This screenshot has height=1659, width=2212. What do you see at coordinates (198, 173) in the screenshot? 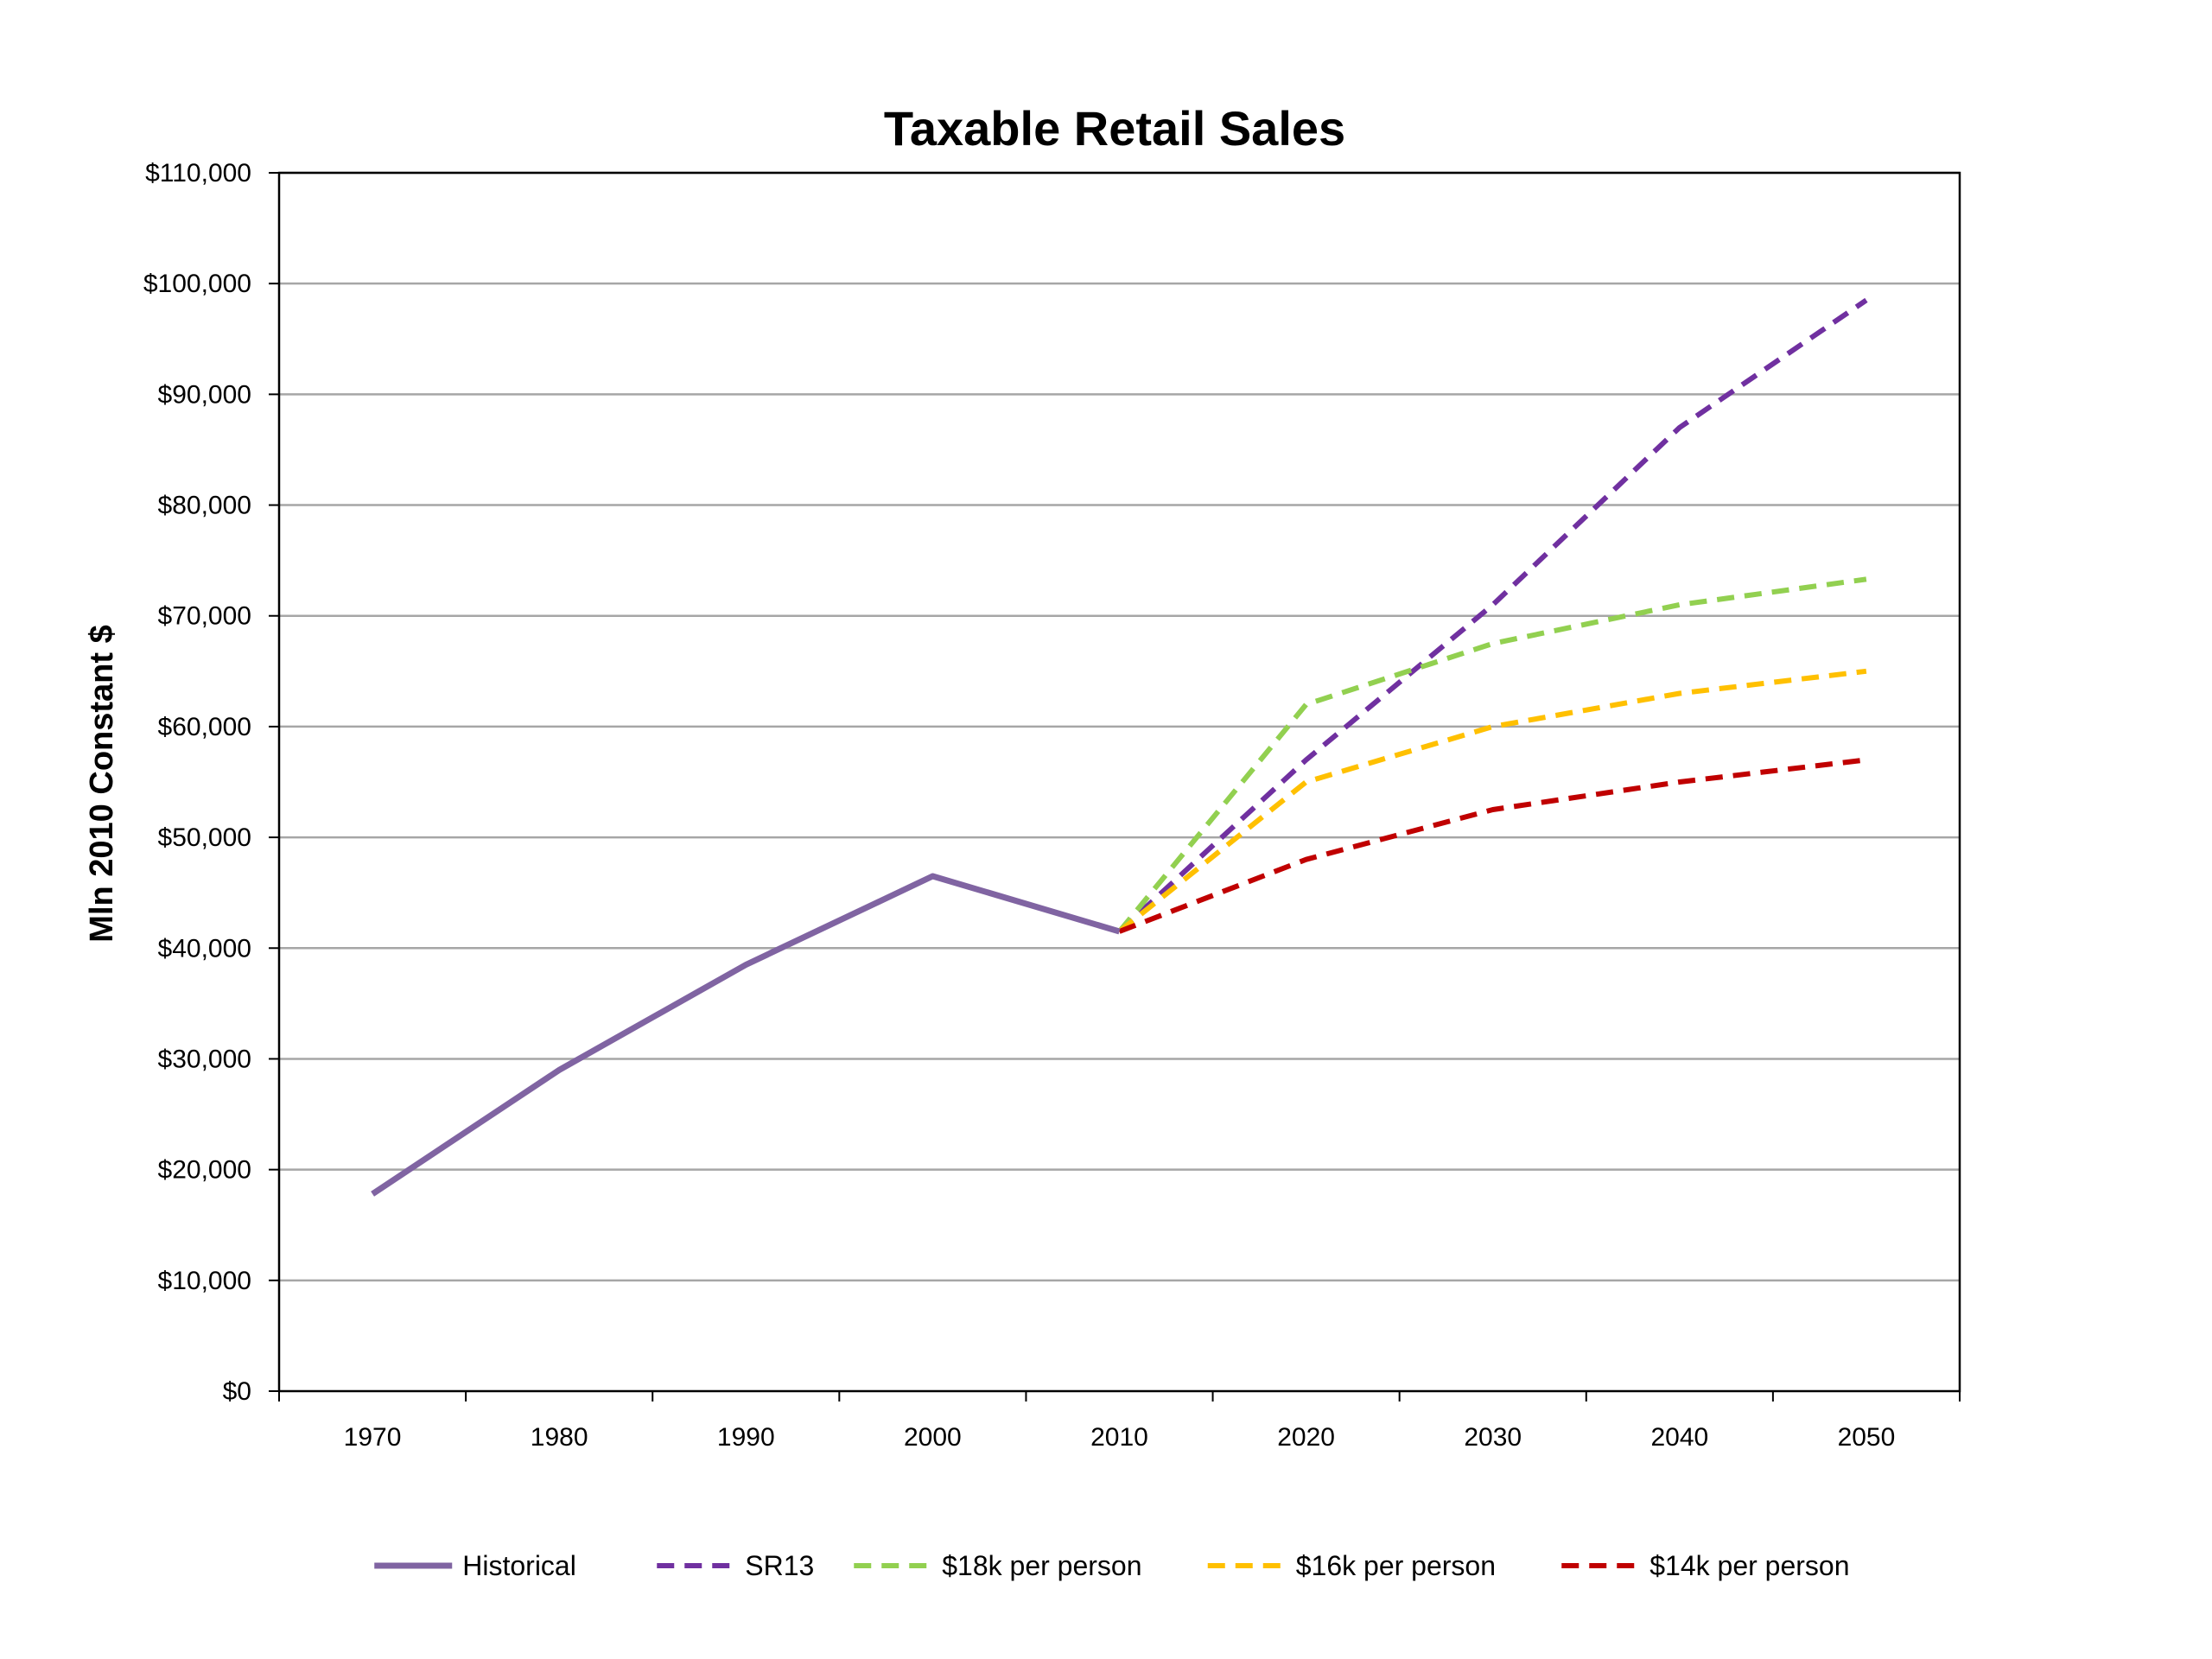
I see `y-tick-label: $110,000` at bounding box center [198, 173].